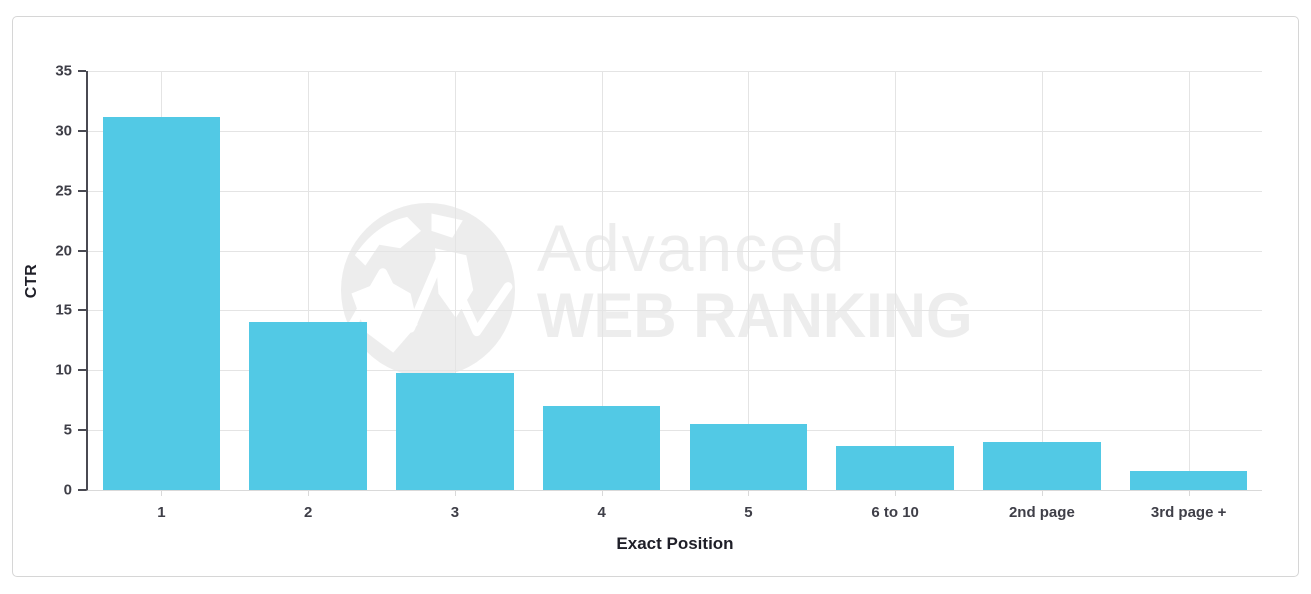 The width and height of the screenshot is (1311, 594). What do you see at coordinates (748, 512) in the screenshot?
I see `x-category-label: 5` at bounding box center [748, 512].